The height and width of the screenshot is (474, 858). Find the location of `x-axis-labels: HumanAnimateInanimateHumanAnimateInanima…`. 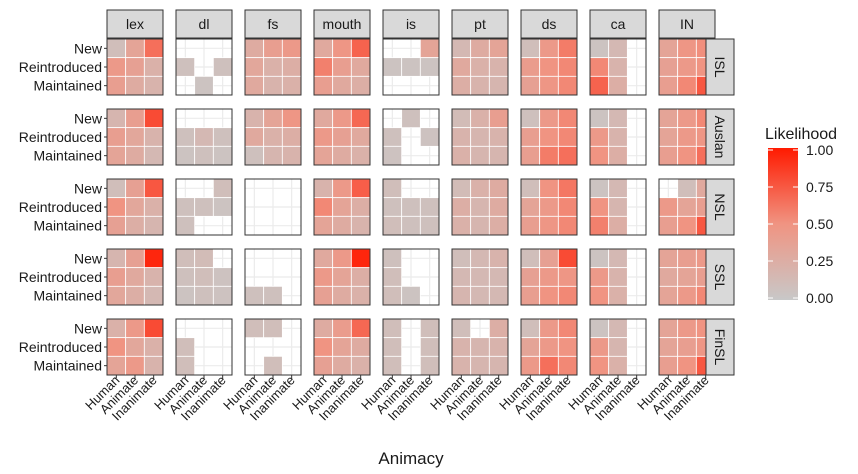

x-axis-labels: HumanAnimateInanimateHumanAnimateInanima… is located at coordinates (397, 398).